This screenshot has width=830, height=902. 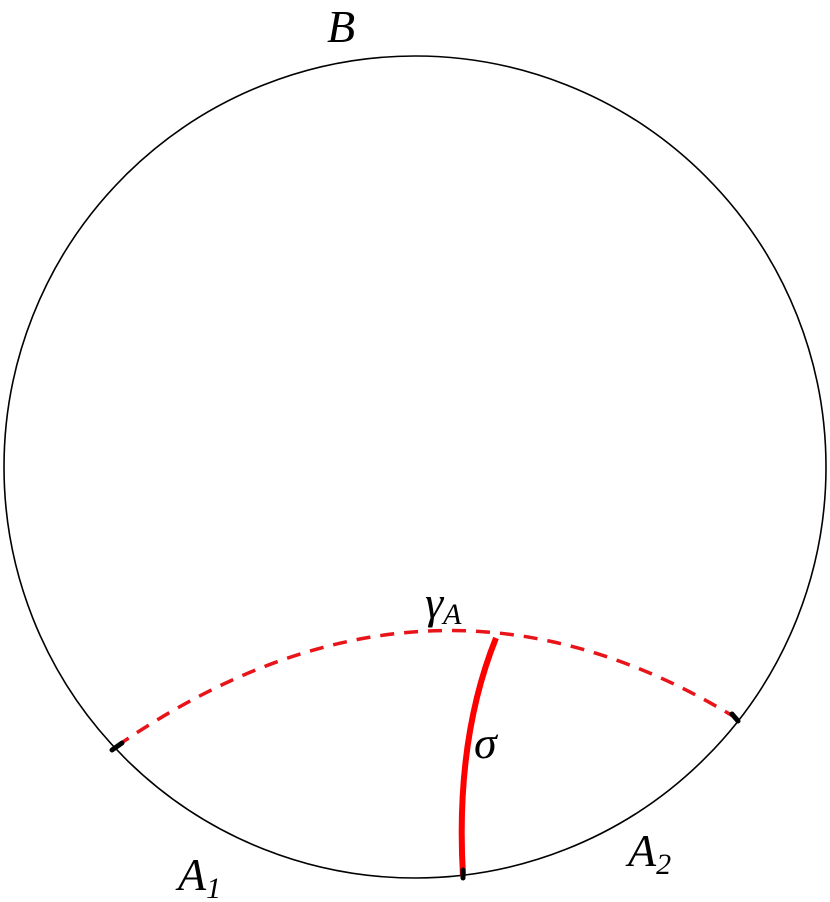 I want to click on geodesic-gamma, so click(x=426, y=688).